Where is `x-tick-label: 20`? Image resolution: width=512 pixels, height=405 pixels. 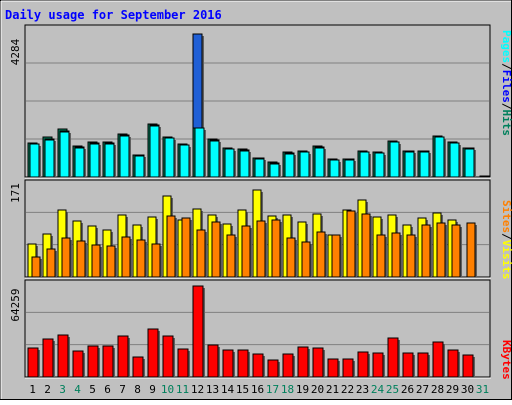 x-tick-label: 20 is located at coordinates (317, 389).